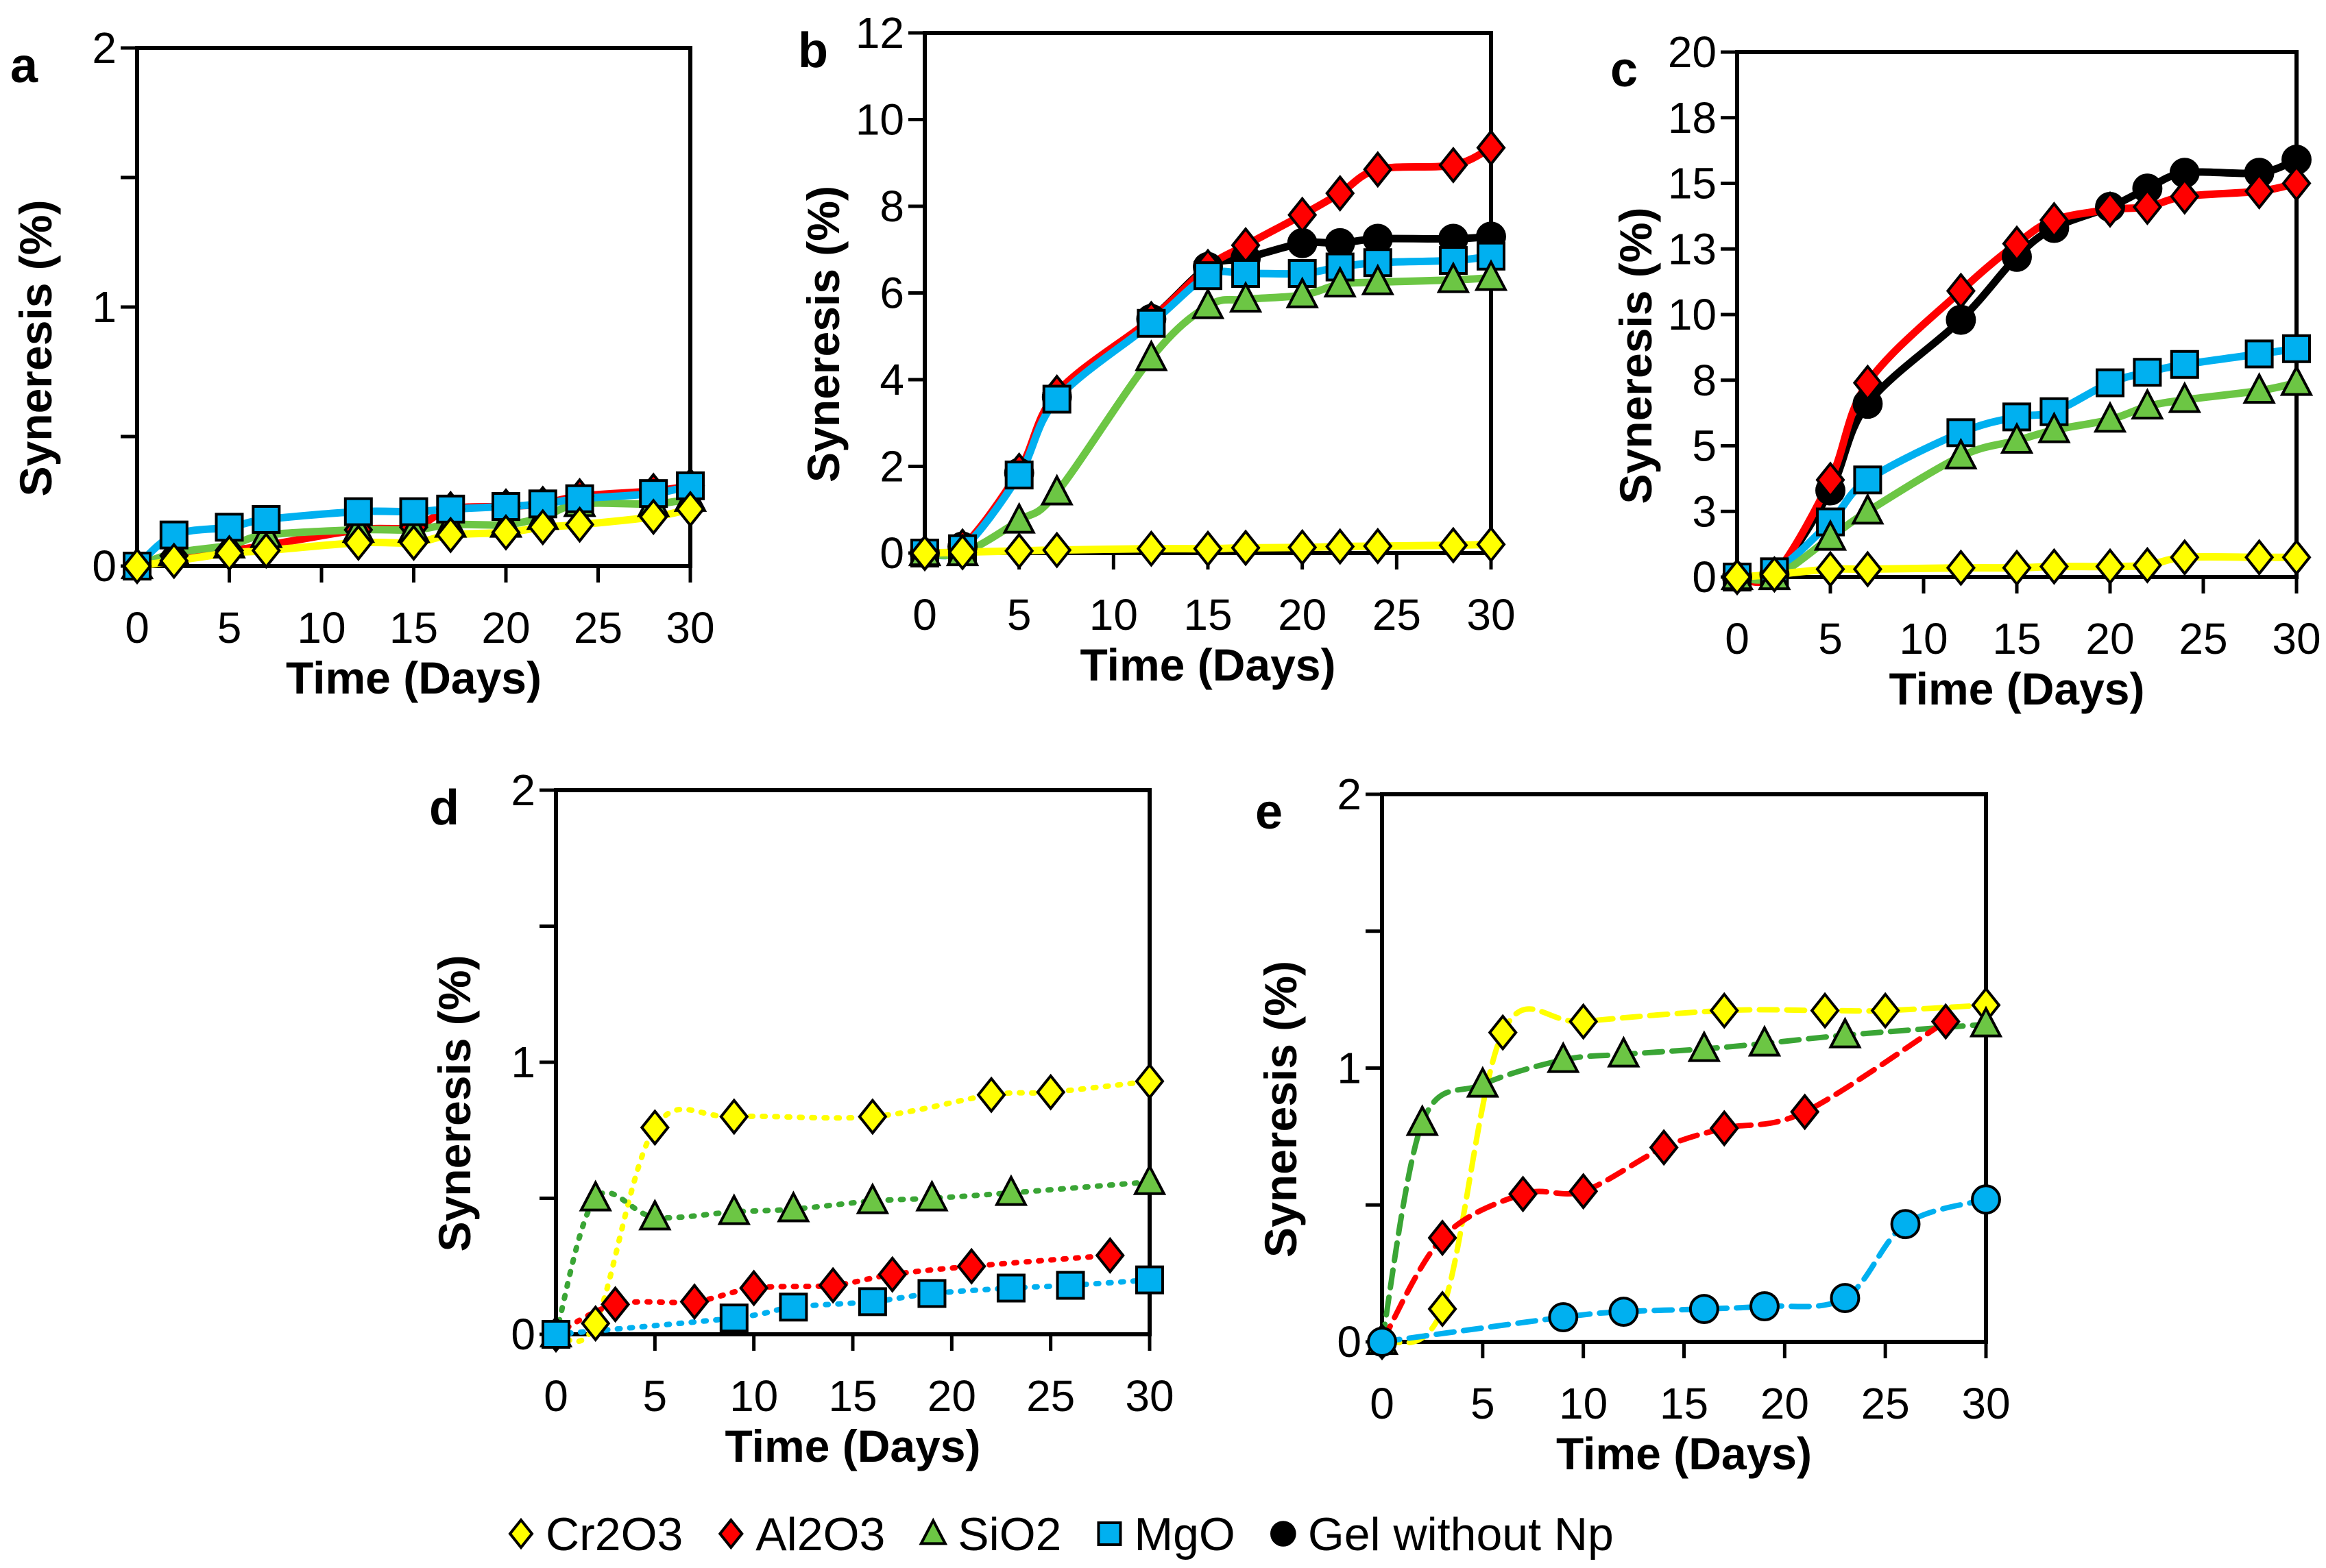 The height and width of the screenshot is (1568, 2326). What do you see at coordinates (1693, 118) in the screenshot?
I see `y-tick-label: 18` at bounding box center [1693, 118].